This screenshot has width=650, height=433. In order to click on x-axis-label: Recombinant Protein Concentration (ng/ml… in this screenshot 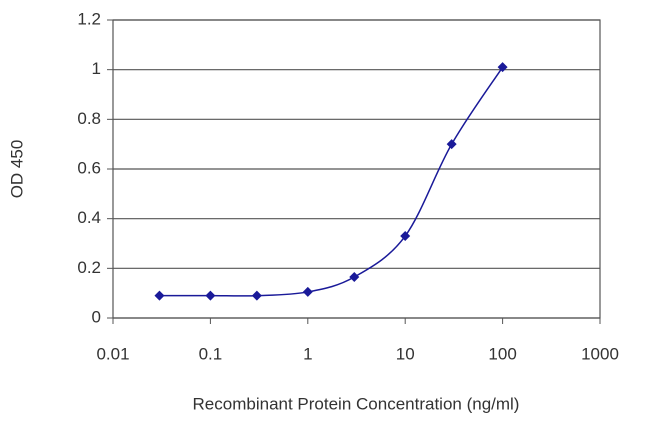, I will do `click(356, 403)`.